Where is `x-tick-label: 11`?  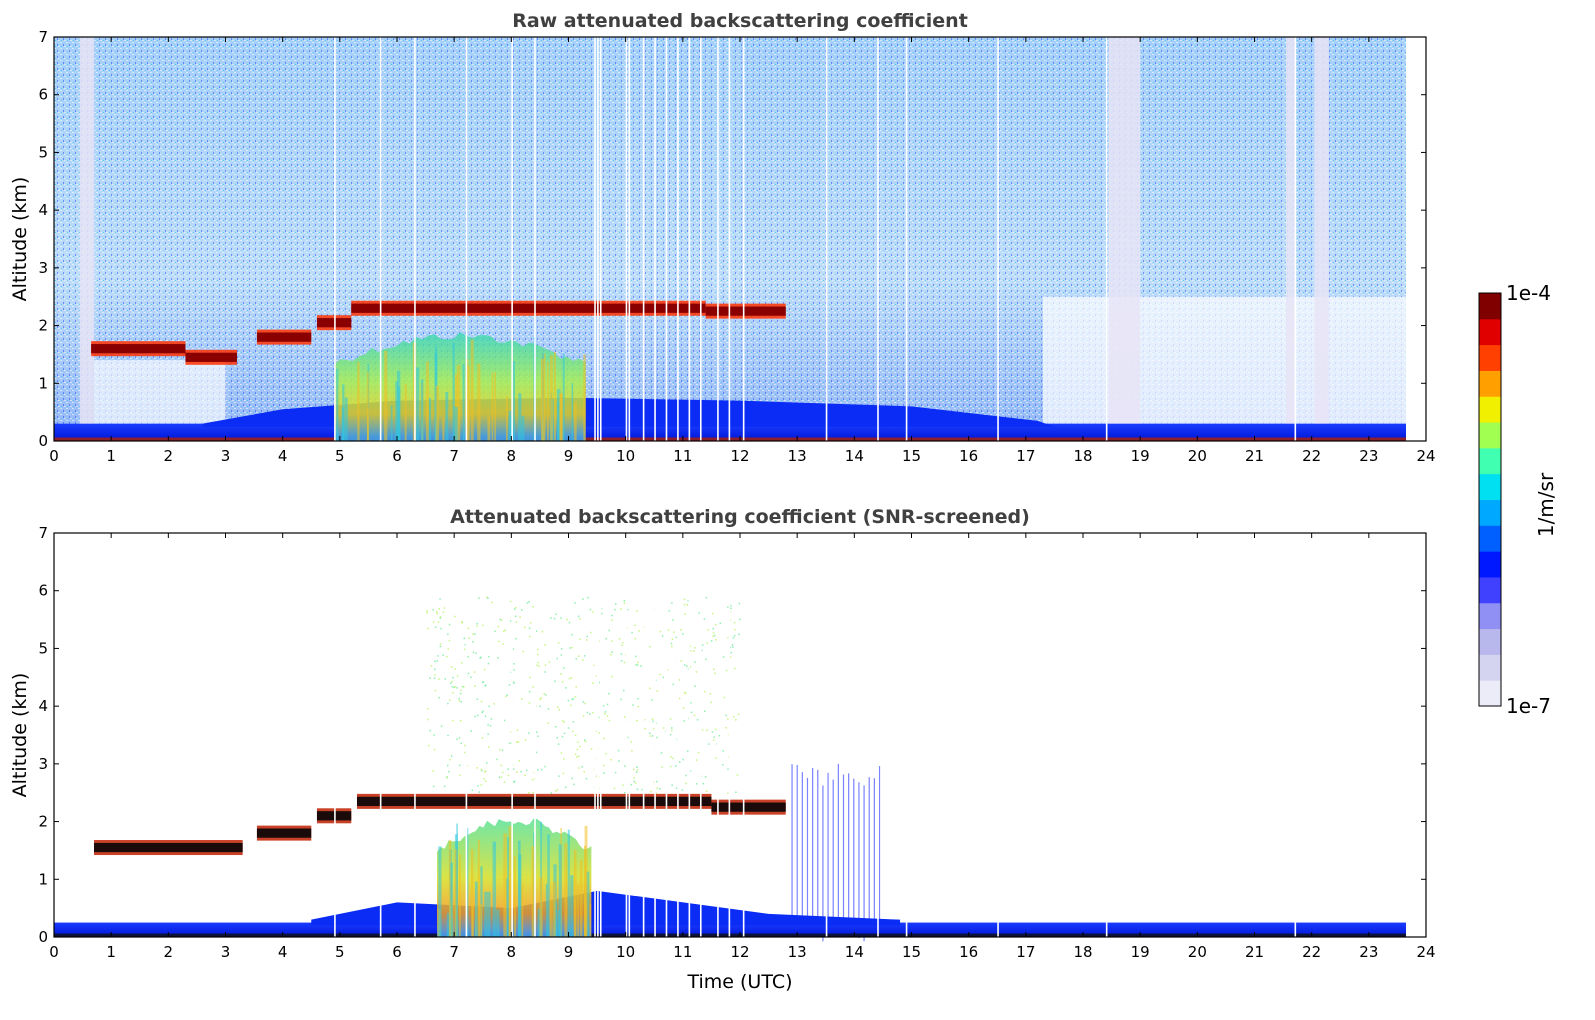
x-tick-label: 11 is located at coordinates (682, 952).